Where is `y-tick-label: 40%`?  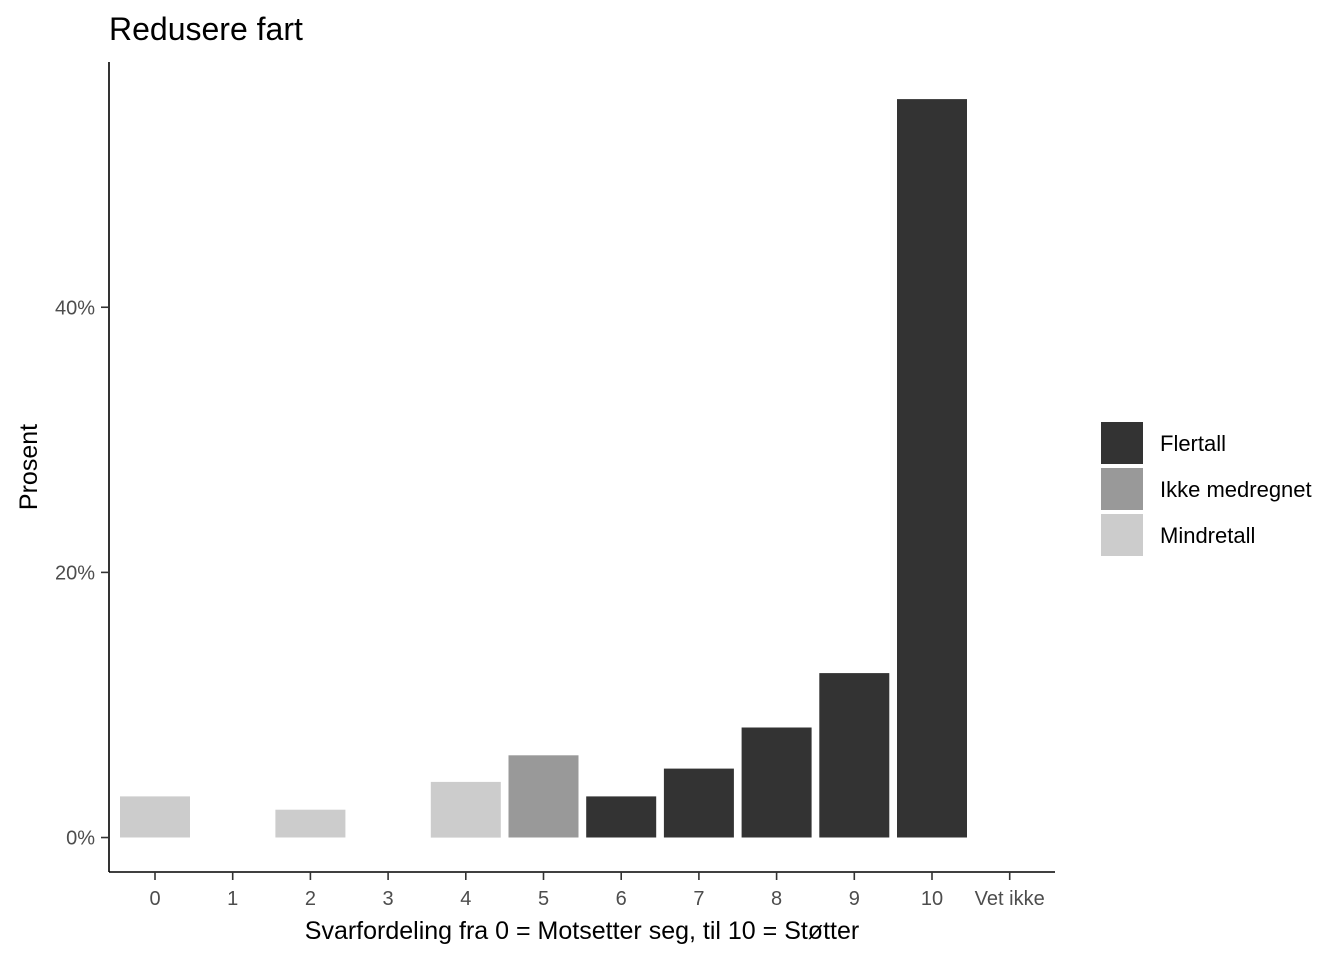 y-tick-label: 40% is located at coordinates (75, 308).